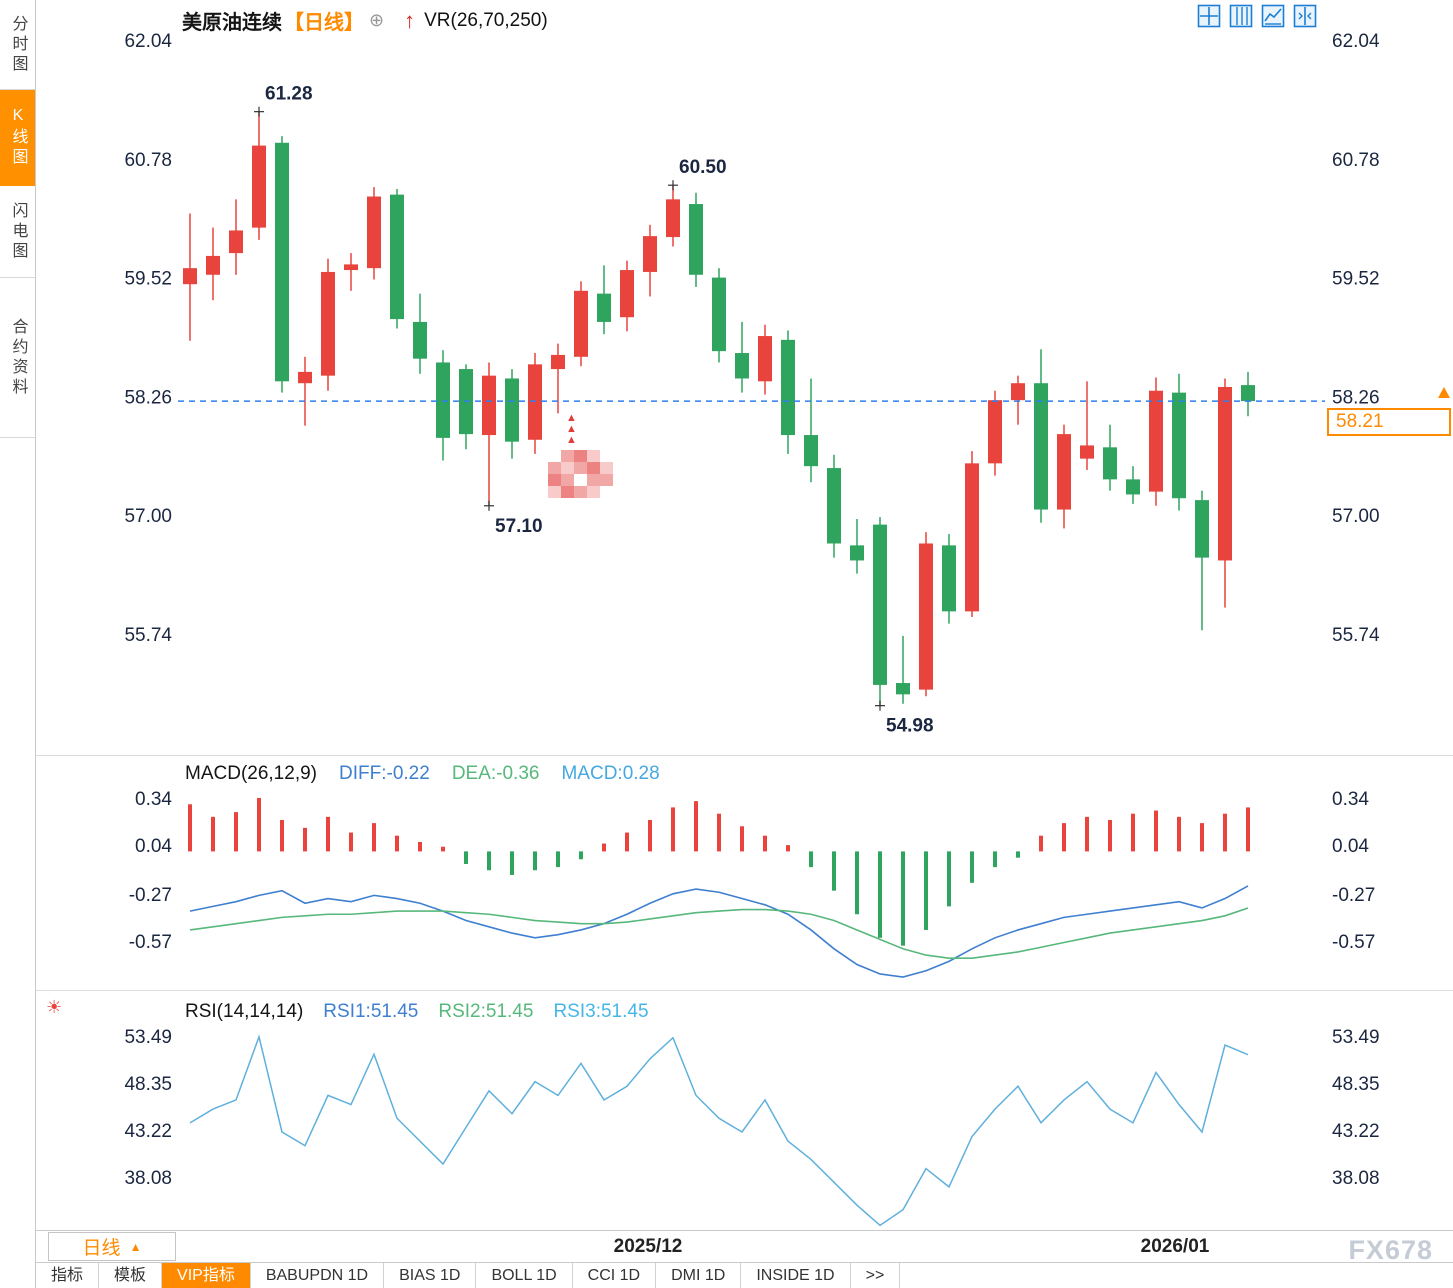  What do you see at coordinates (206, 1275) in the screenshot?
I see `toolbar-item: VIP指标` at bounding box center [206, 1275].